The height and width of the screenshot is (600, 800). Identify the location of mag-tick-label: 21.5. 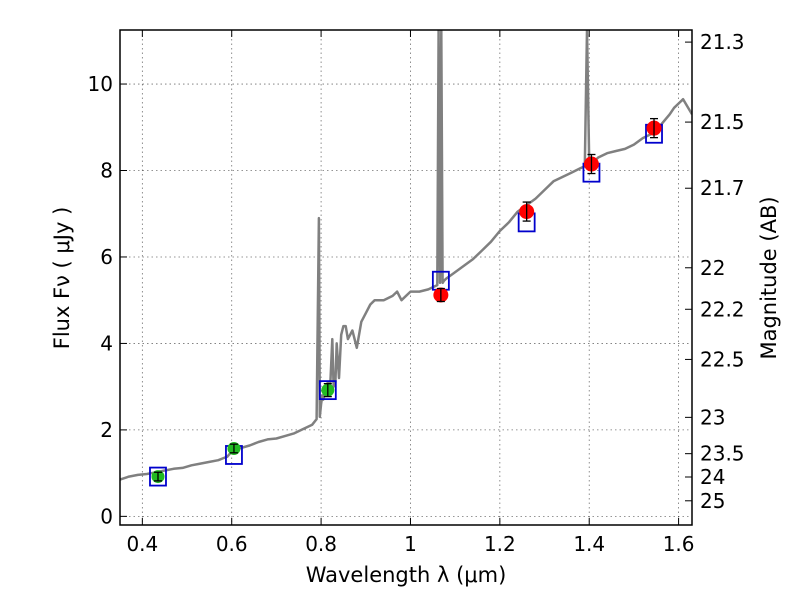
(722, 122).